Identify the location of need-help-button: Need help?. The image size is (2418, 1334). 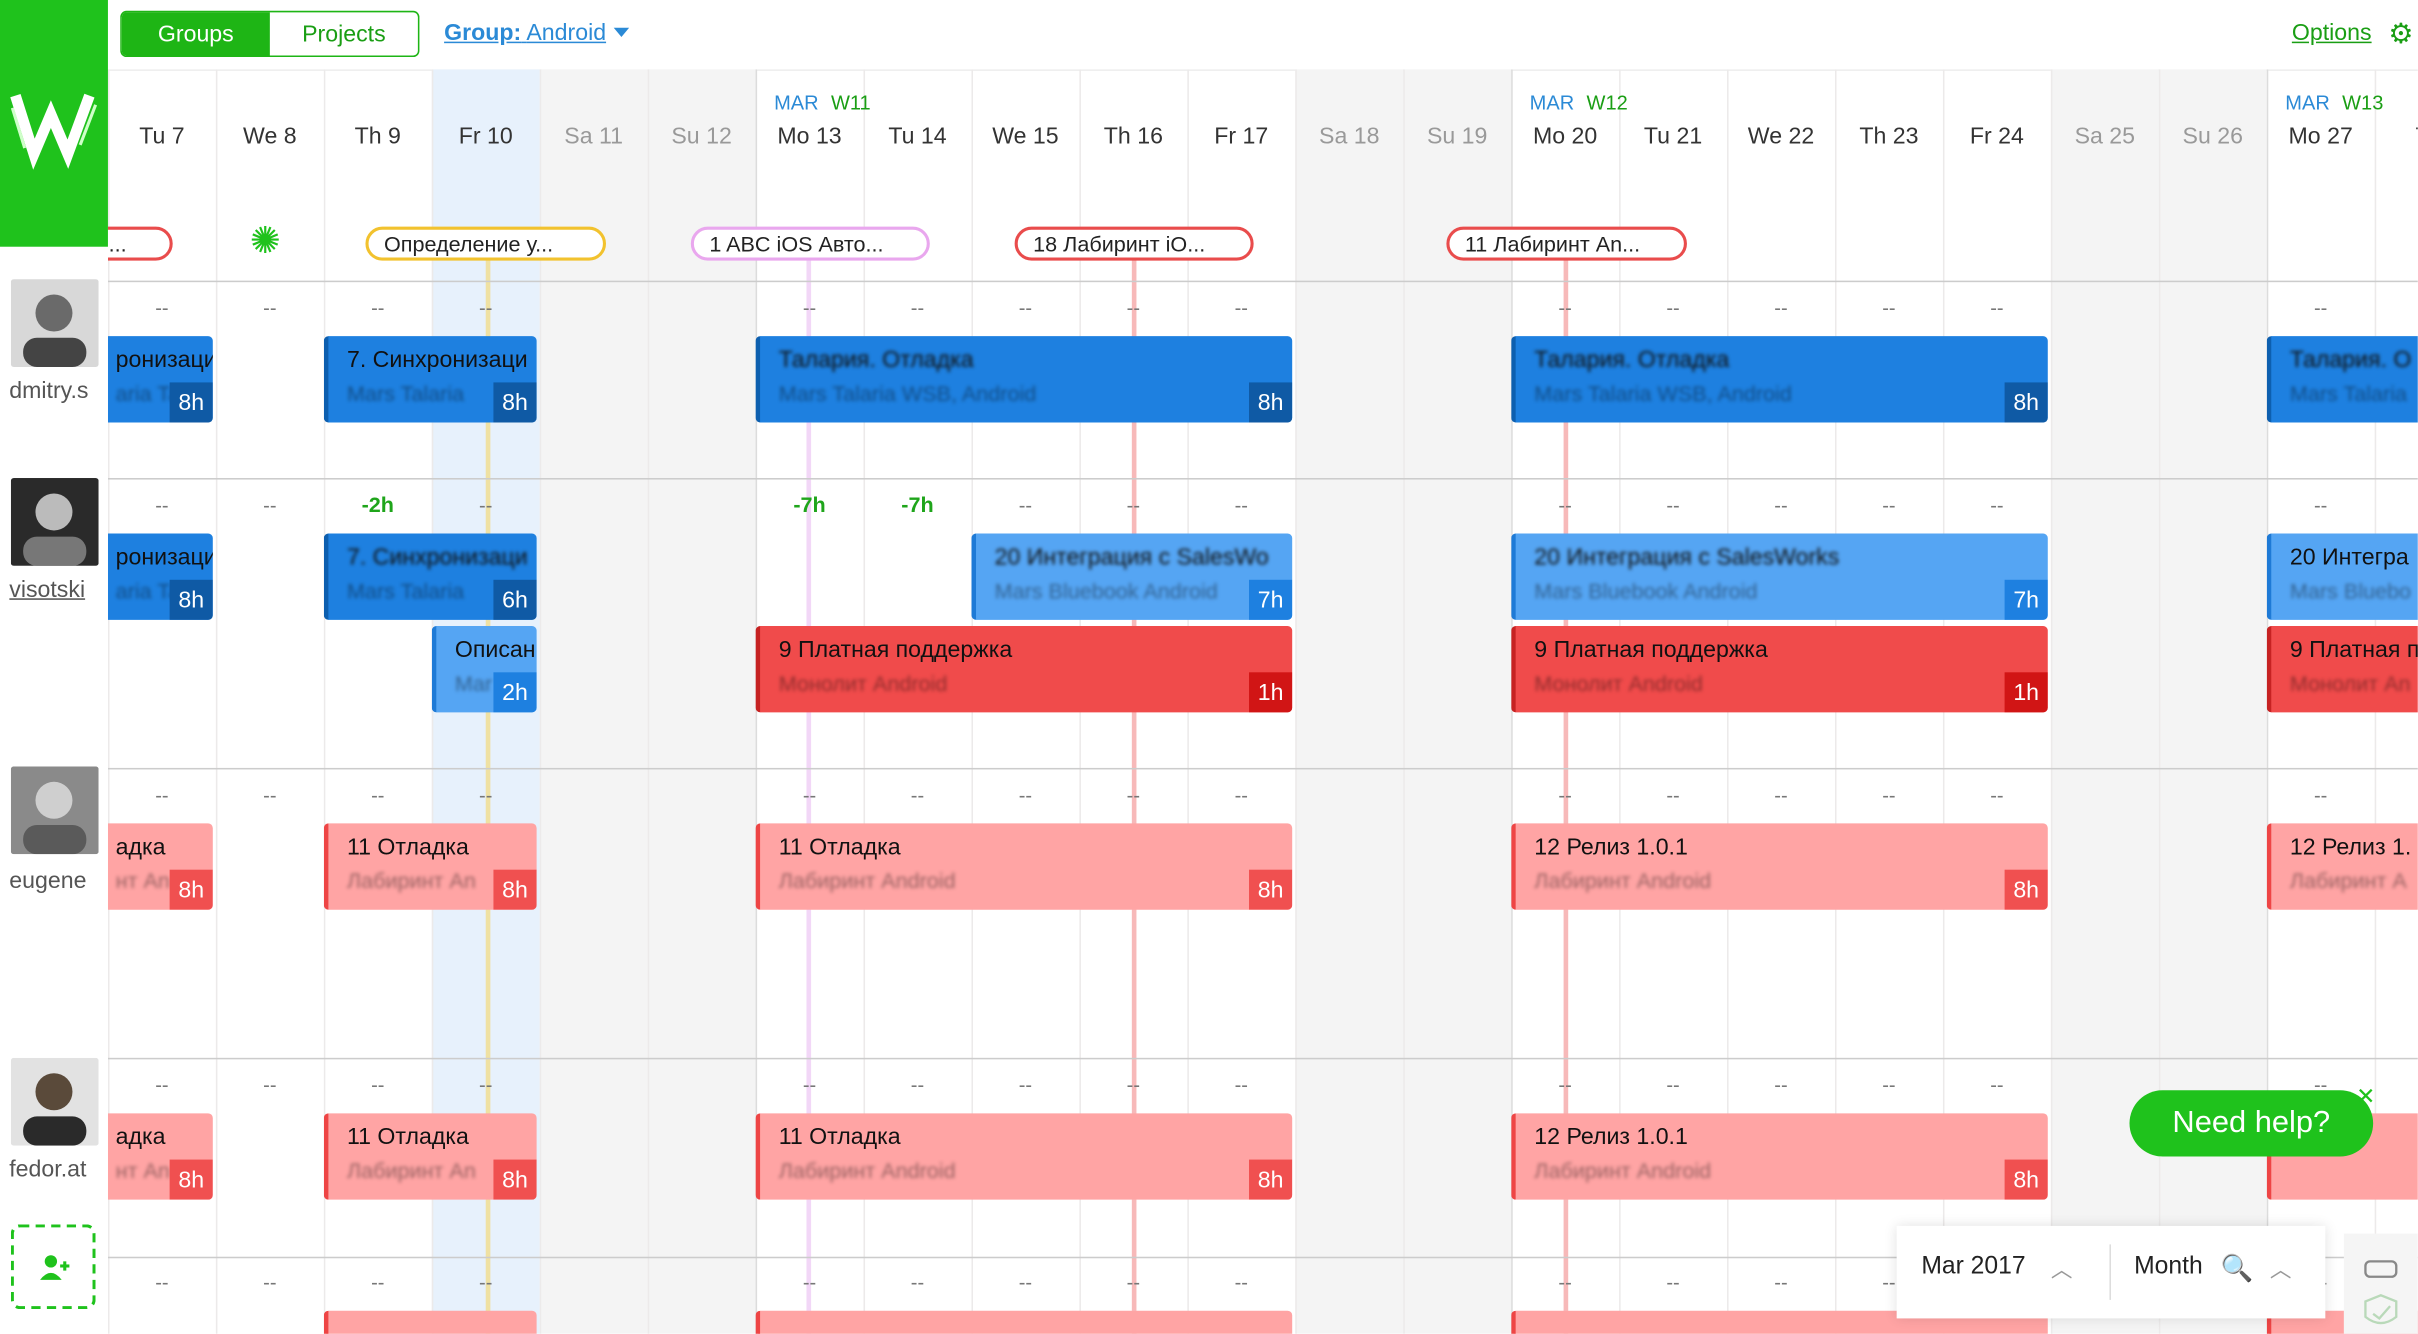
(2251, 1123).